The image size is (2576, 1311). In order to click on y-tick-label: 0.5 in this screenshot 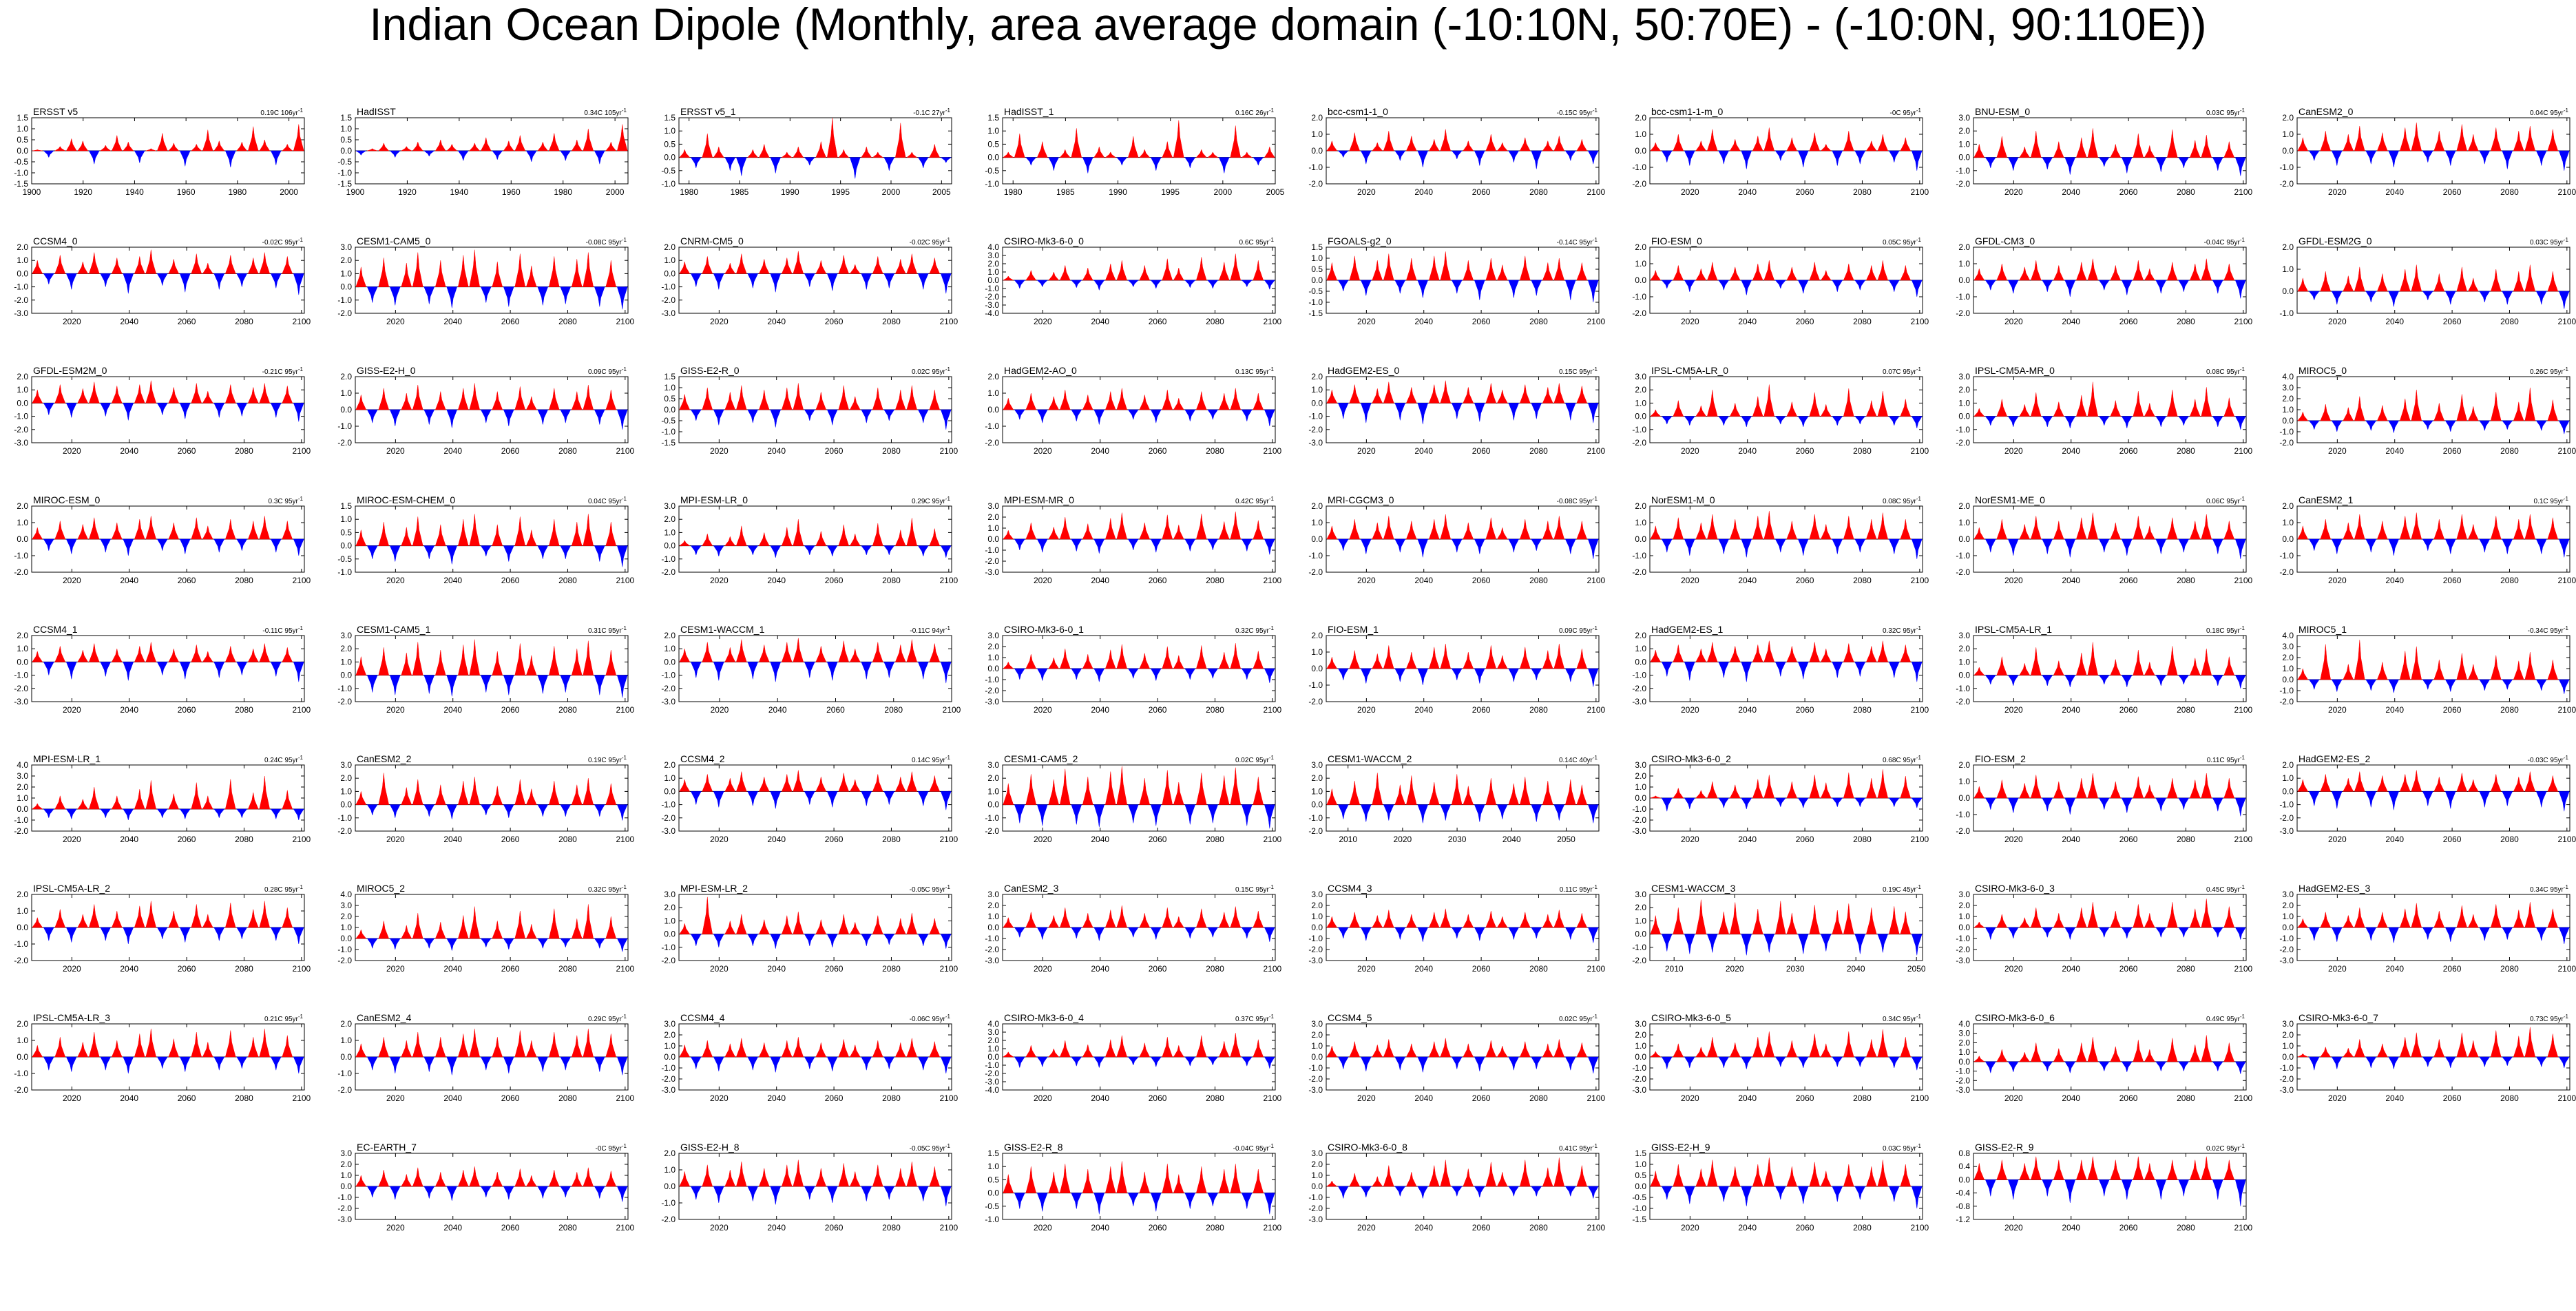, I will do `click(670, 398)`.